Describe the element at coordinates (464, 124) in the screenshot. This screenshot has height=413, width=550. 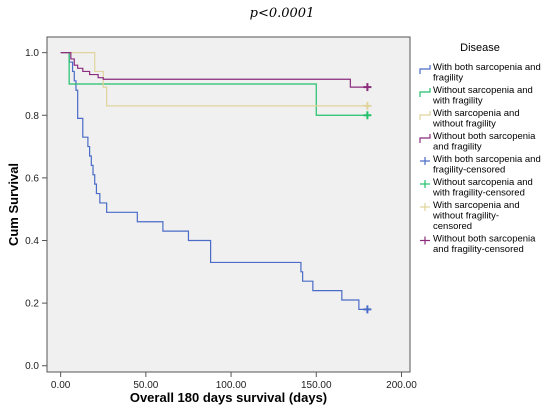
I see `legend-label: without fragility` at that location.